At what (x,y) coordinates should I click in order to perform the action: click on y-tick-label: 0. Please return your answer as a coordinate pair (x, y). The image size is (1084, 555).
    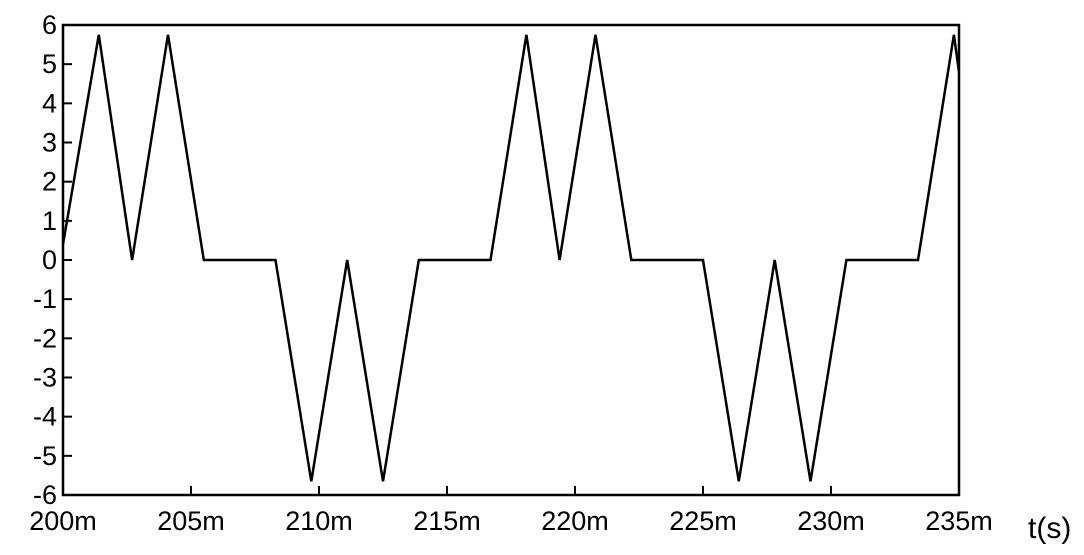
    Looking at the image, I should click on (49, 260).